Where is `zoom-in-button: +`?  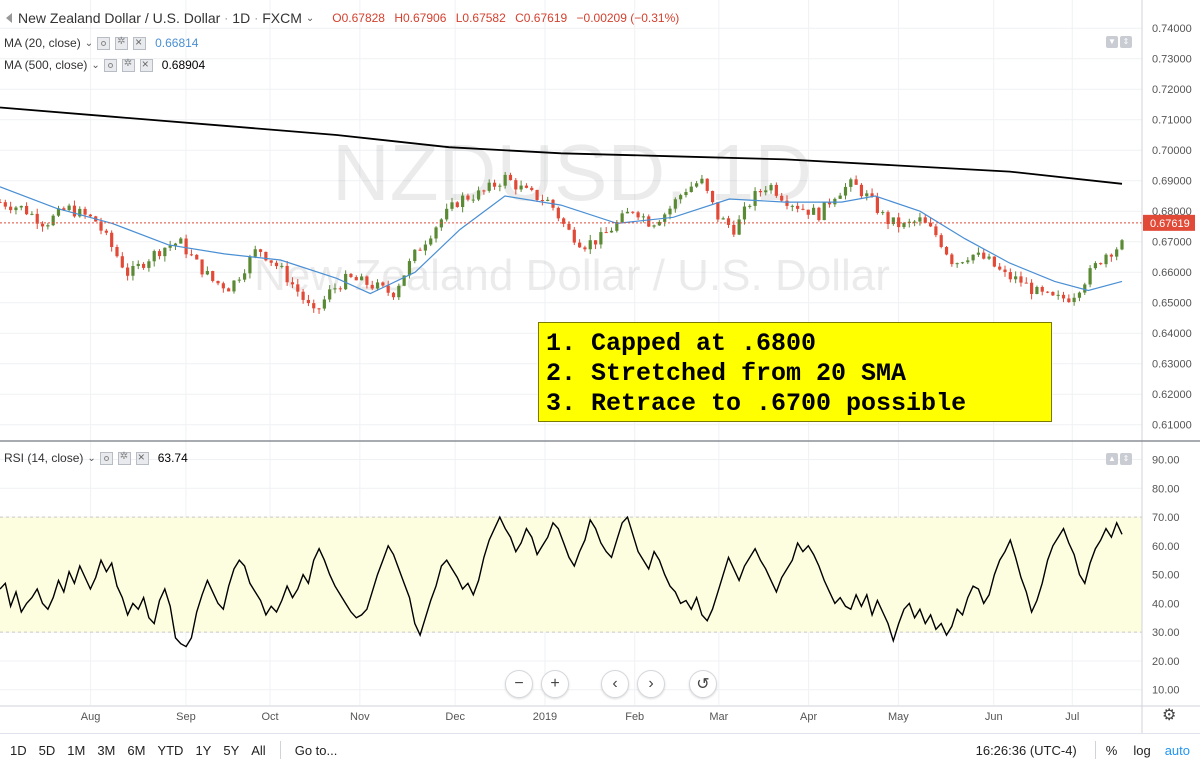
zoom-in-button: + is located at coordinates (555, 684).